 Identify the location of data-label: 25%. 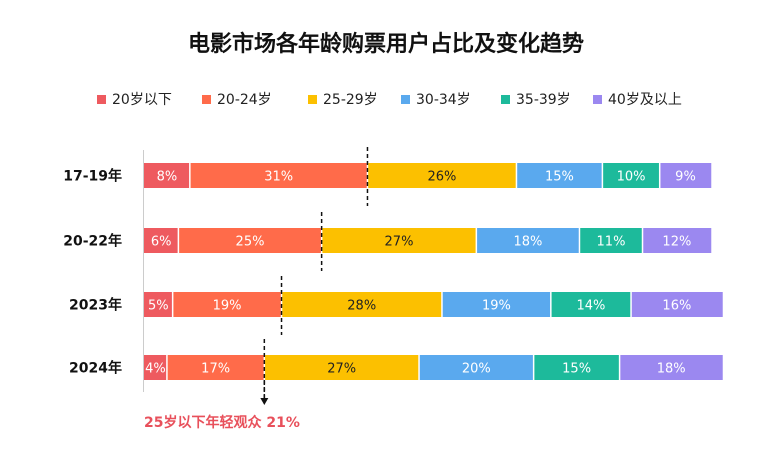
(250, 242).